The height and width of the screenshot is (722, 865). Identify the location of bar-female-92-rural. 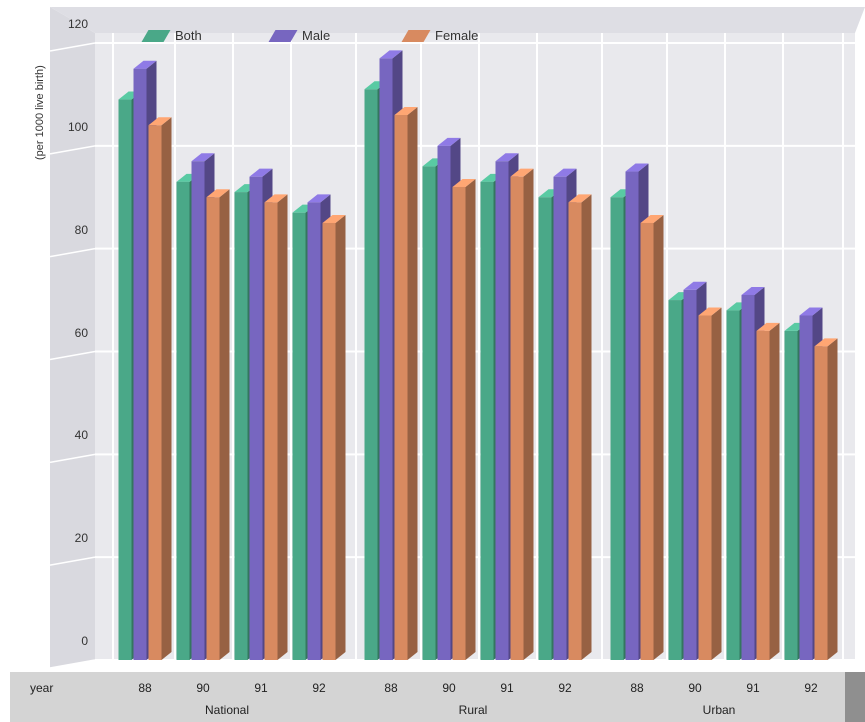
(580, 427).